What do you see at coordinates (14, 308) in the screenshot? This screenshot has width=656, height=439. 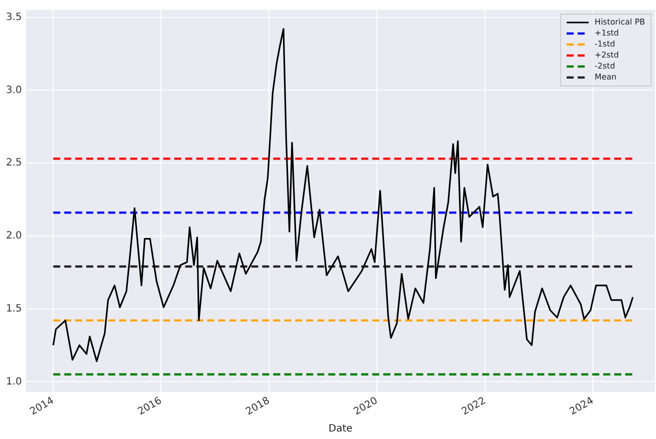 I see `y-tick-label: 1.5` at bounding box center [14, 308].